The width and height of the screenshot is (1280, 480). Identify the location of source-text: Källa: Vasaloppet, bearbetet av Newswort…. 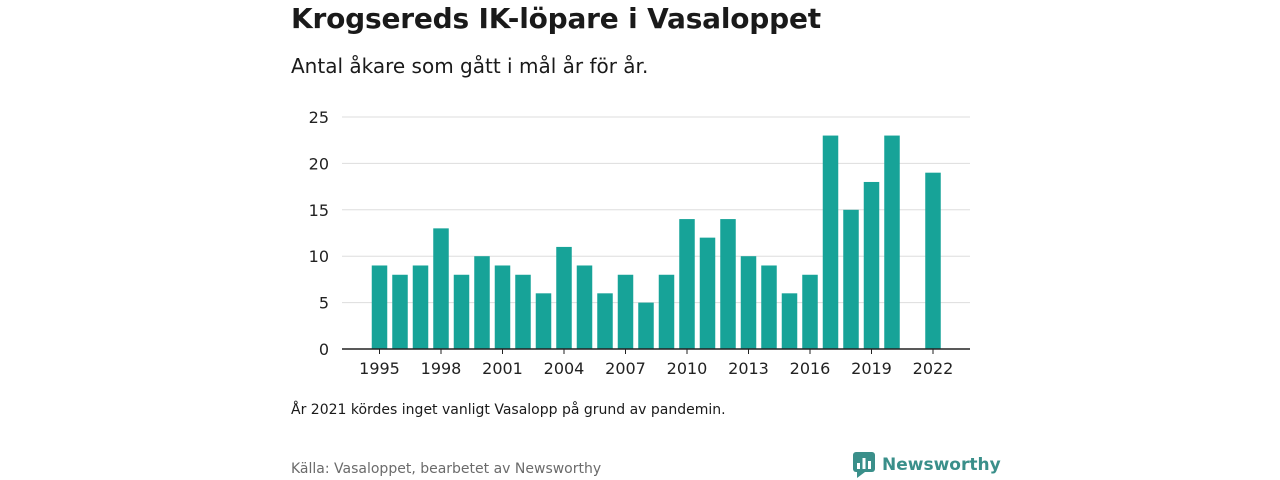
(446, 469).